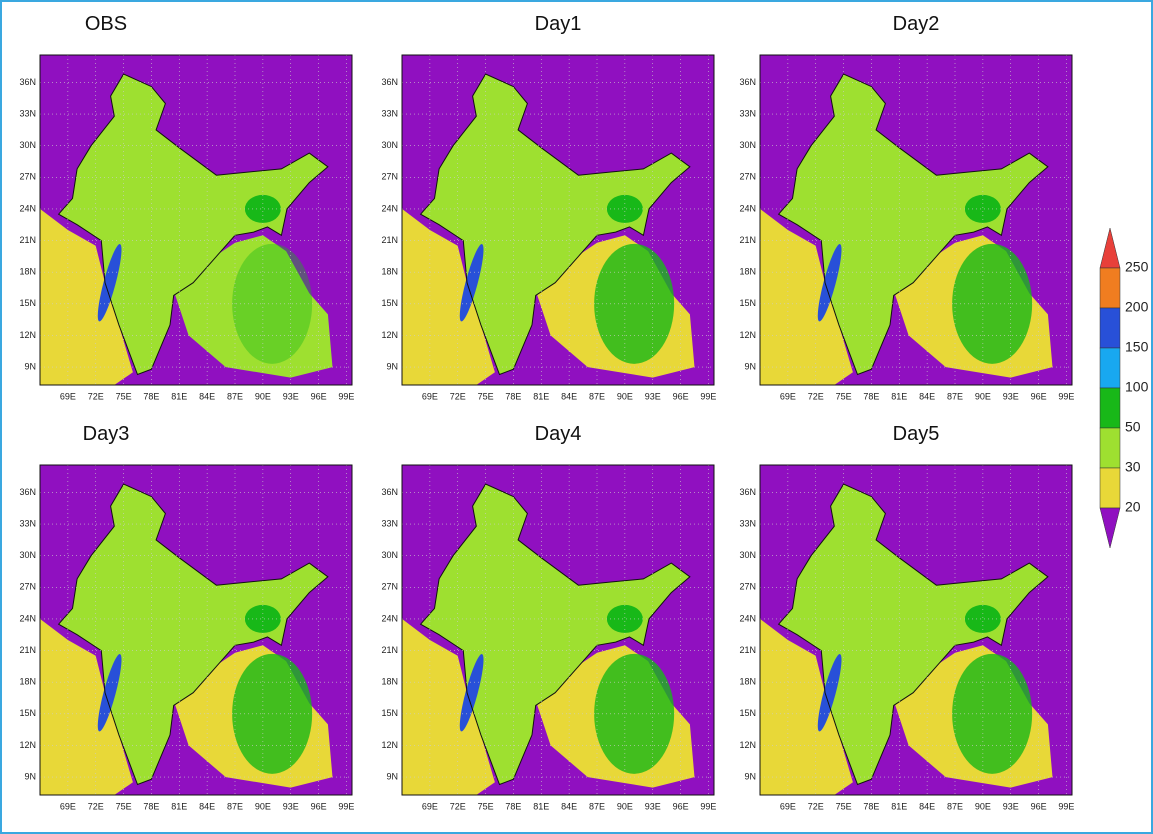  Describe the element at coordinates (106, 24) in the screenshot. I see `panel-title: OBS` at that location.